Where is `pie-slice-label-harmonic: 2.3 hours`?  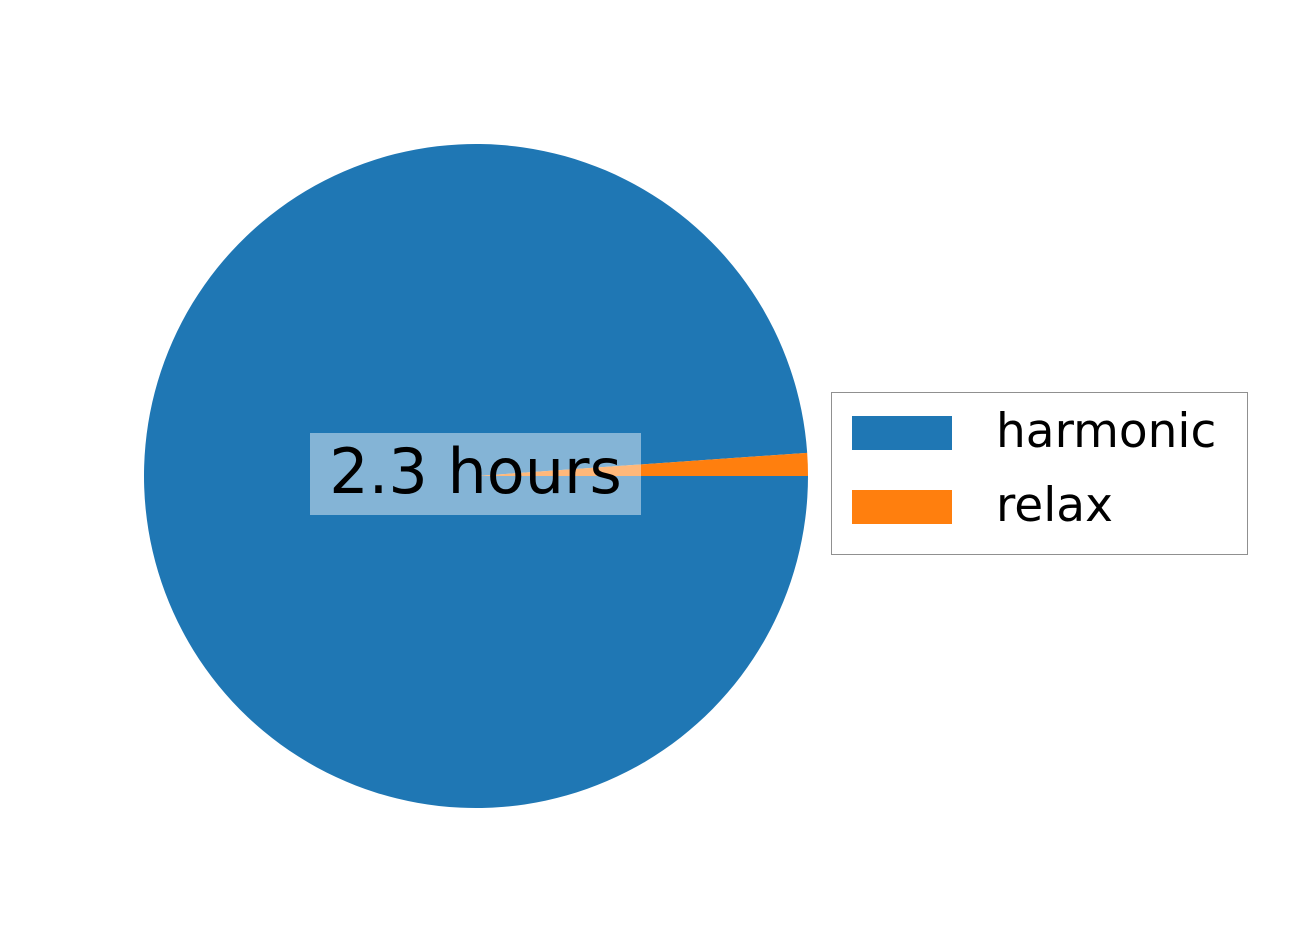
pie-slice-label-harmonic: 2.3 hours is located at coordinates (475, 474).